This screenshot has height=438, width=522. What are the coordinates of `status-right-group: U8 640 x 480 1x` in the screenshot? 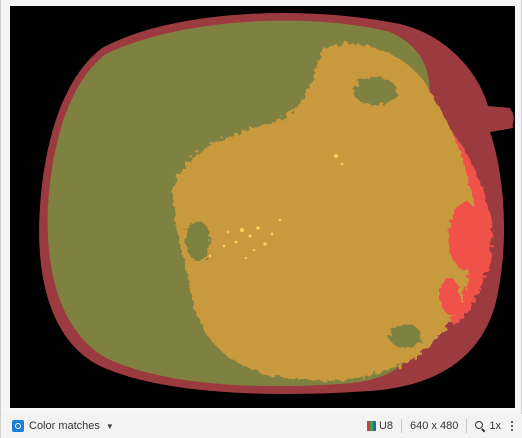 It's located at (440, 426).